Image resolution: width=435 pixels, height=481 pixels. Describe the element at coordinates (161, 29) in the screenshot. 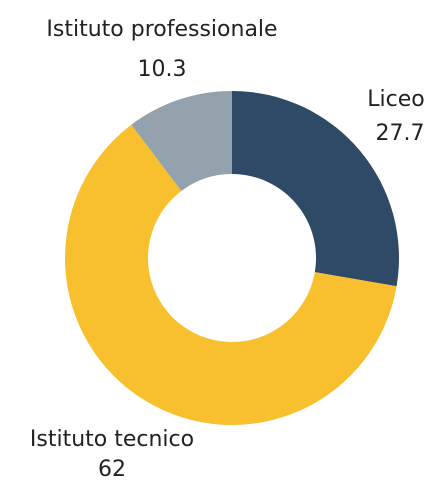

I see `slice-label: Istituto professionale` at that location.